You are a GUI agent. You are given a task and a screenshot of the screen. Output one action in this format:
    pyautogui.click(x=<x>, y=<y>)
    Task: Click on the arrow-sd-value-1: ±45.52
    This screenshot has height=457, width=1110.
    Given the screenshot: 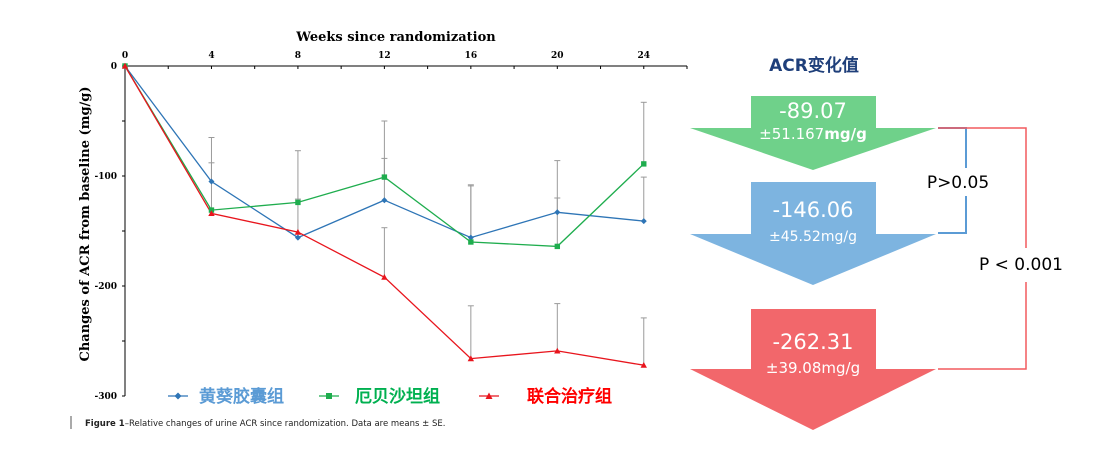 What is the action you would take?
    pyautogui.click(x=795, y=237)
    